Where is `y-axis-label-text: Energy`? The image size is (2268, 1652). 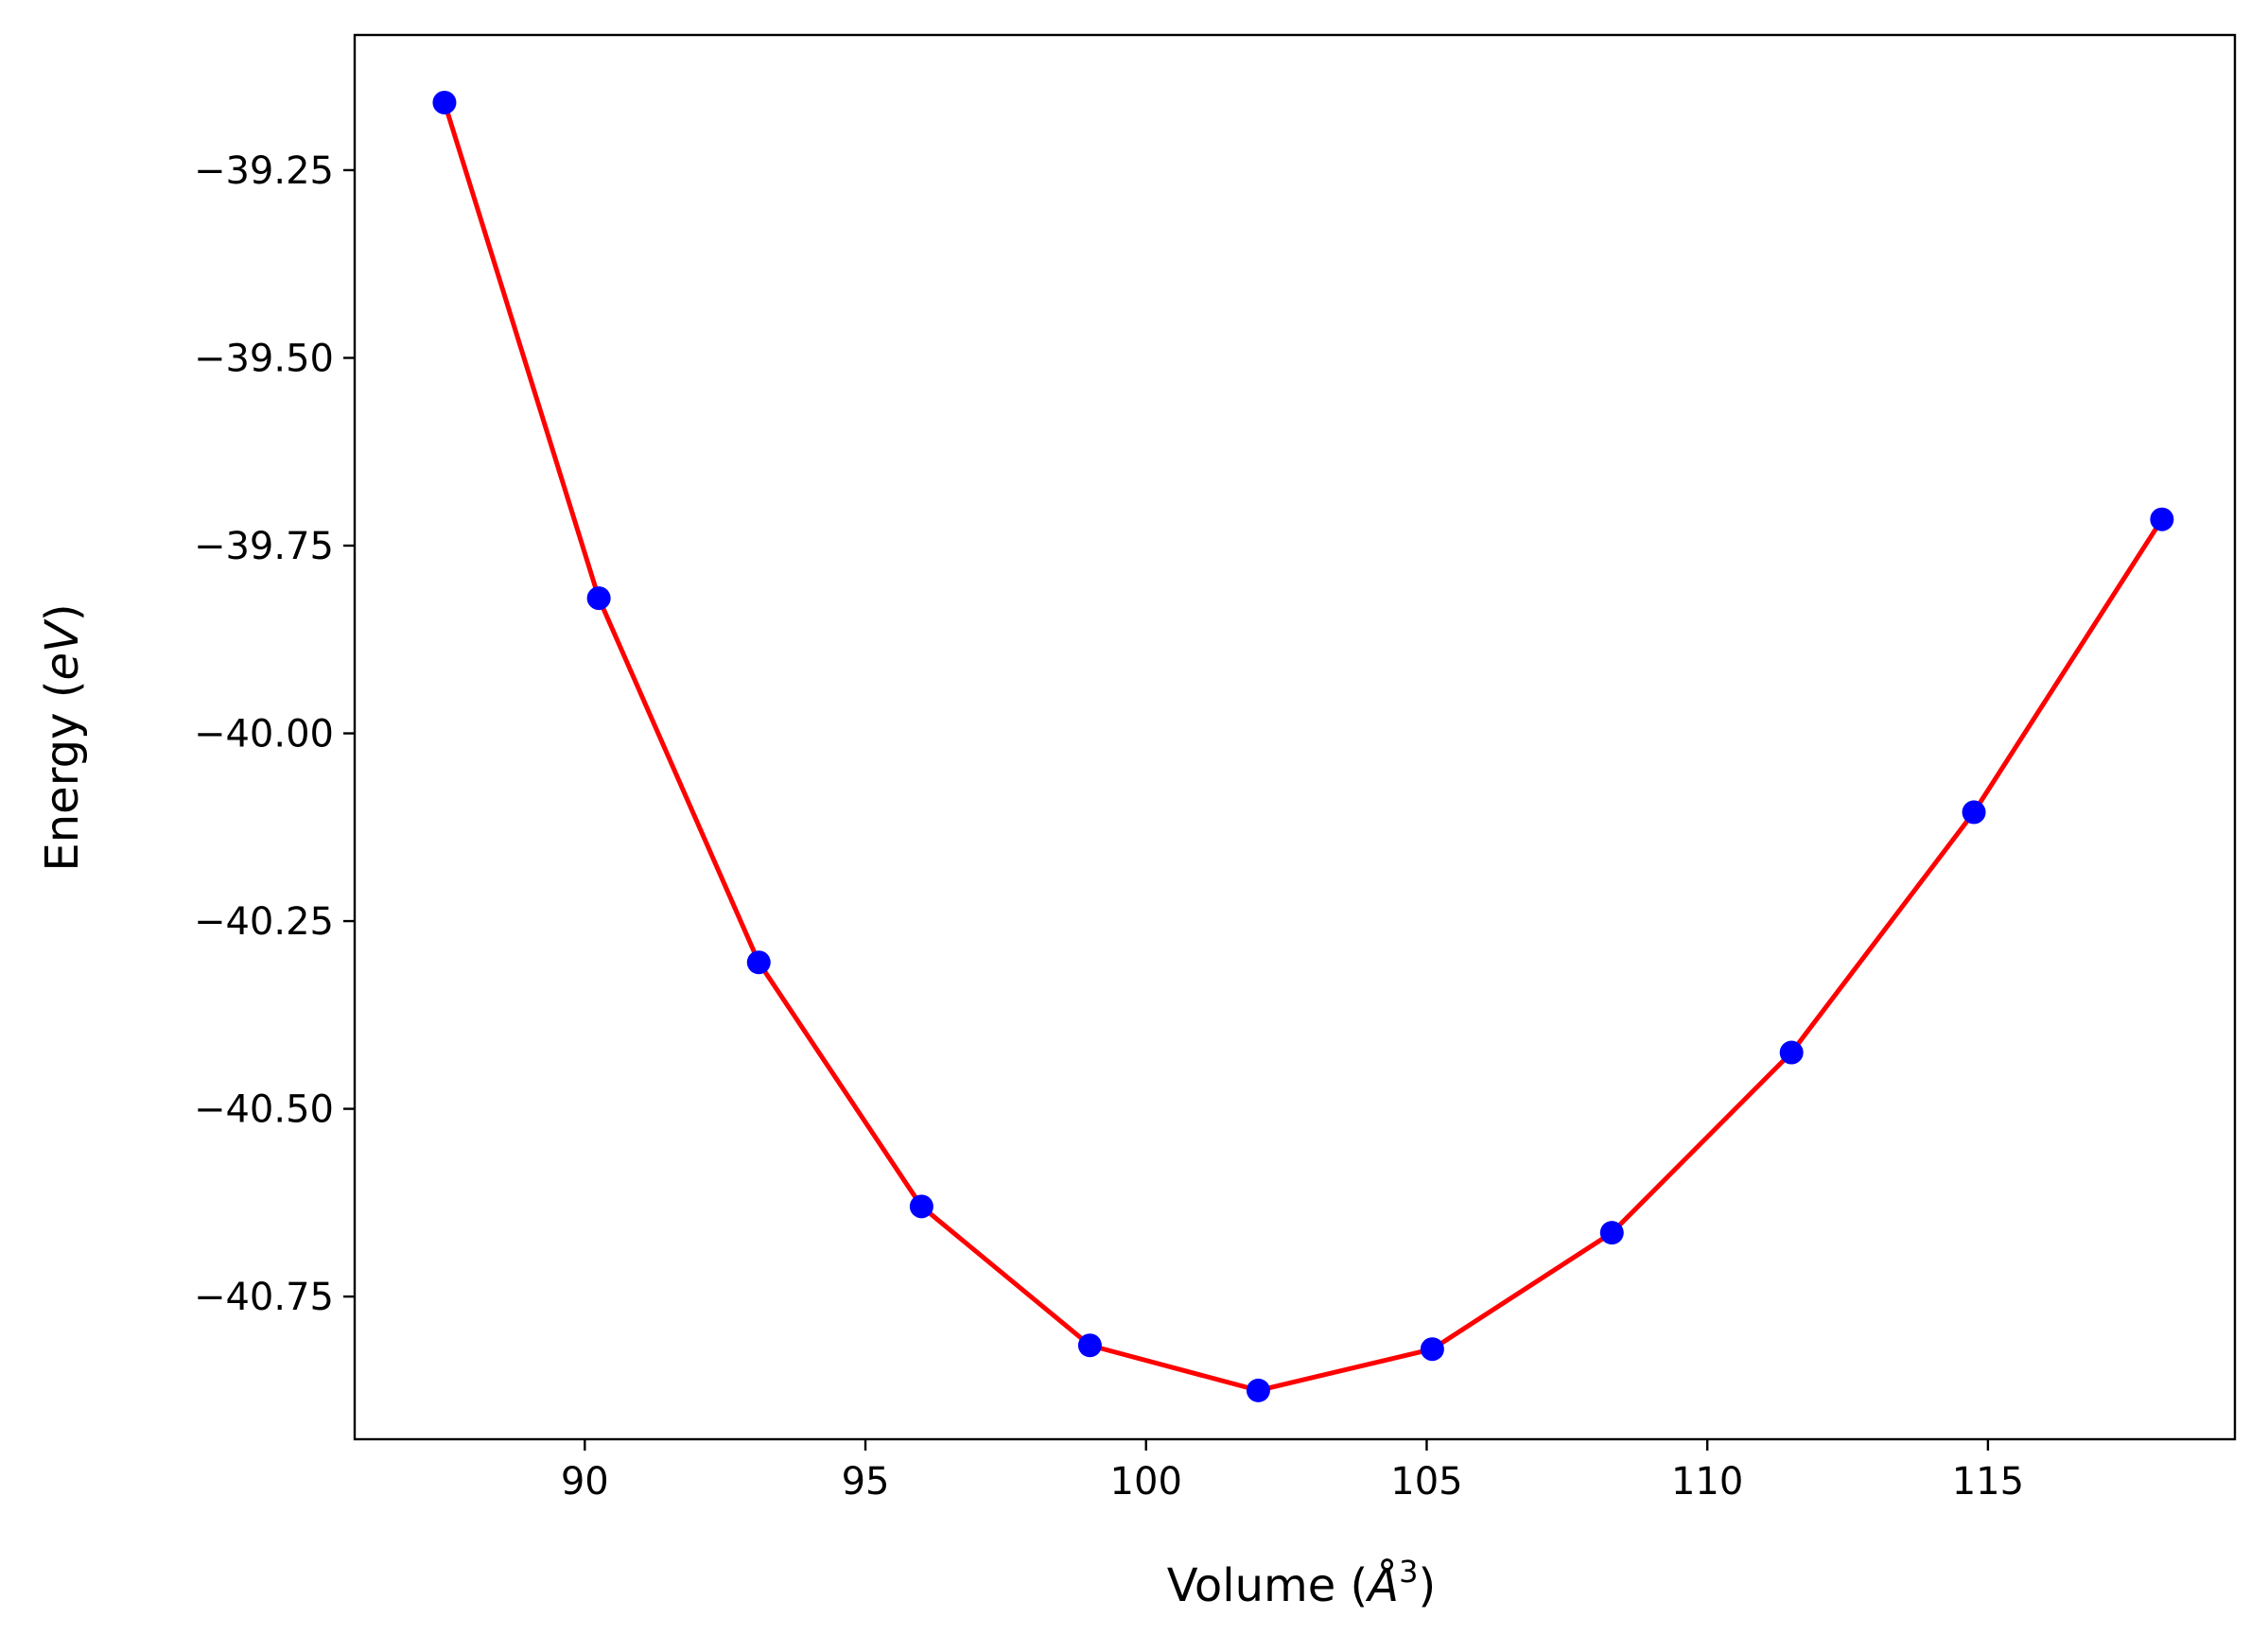 y-axis-label-text: Energy is located at coordinates (62, 793).